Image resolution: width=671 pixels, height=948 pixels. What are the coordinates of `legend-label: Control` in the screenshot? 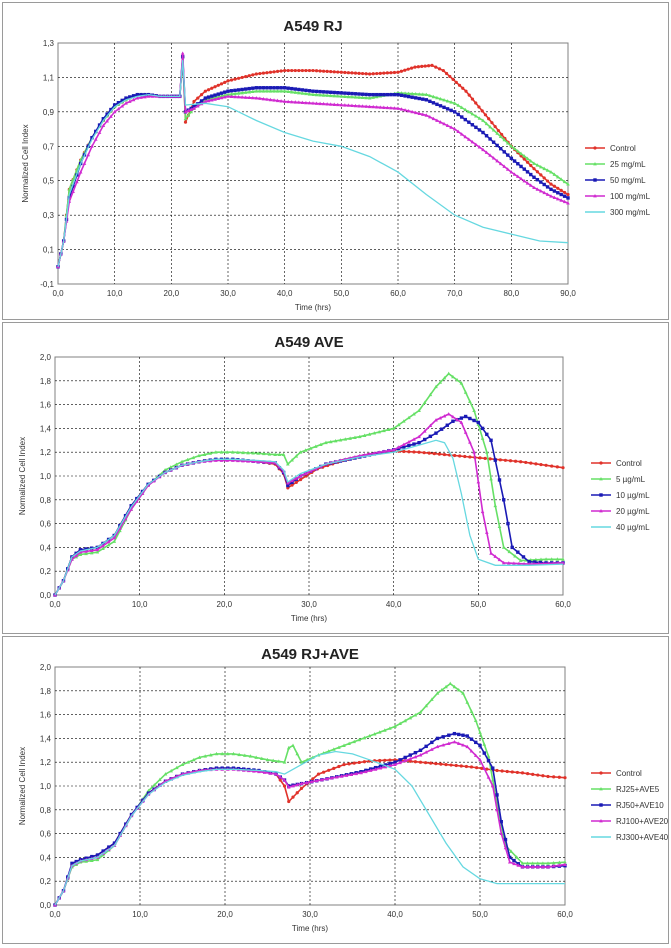 It's located at (623, 148).